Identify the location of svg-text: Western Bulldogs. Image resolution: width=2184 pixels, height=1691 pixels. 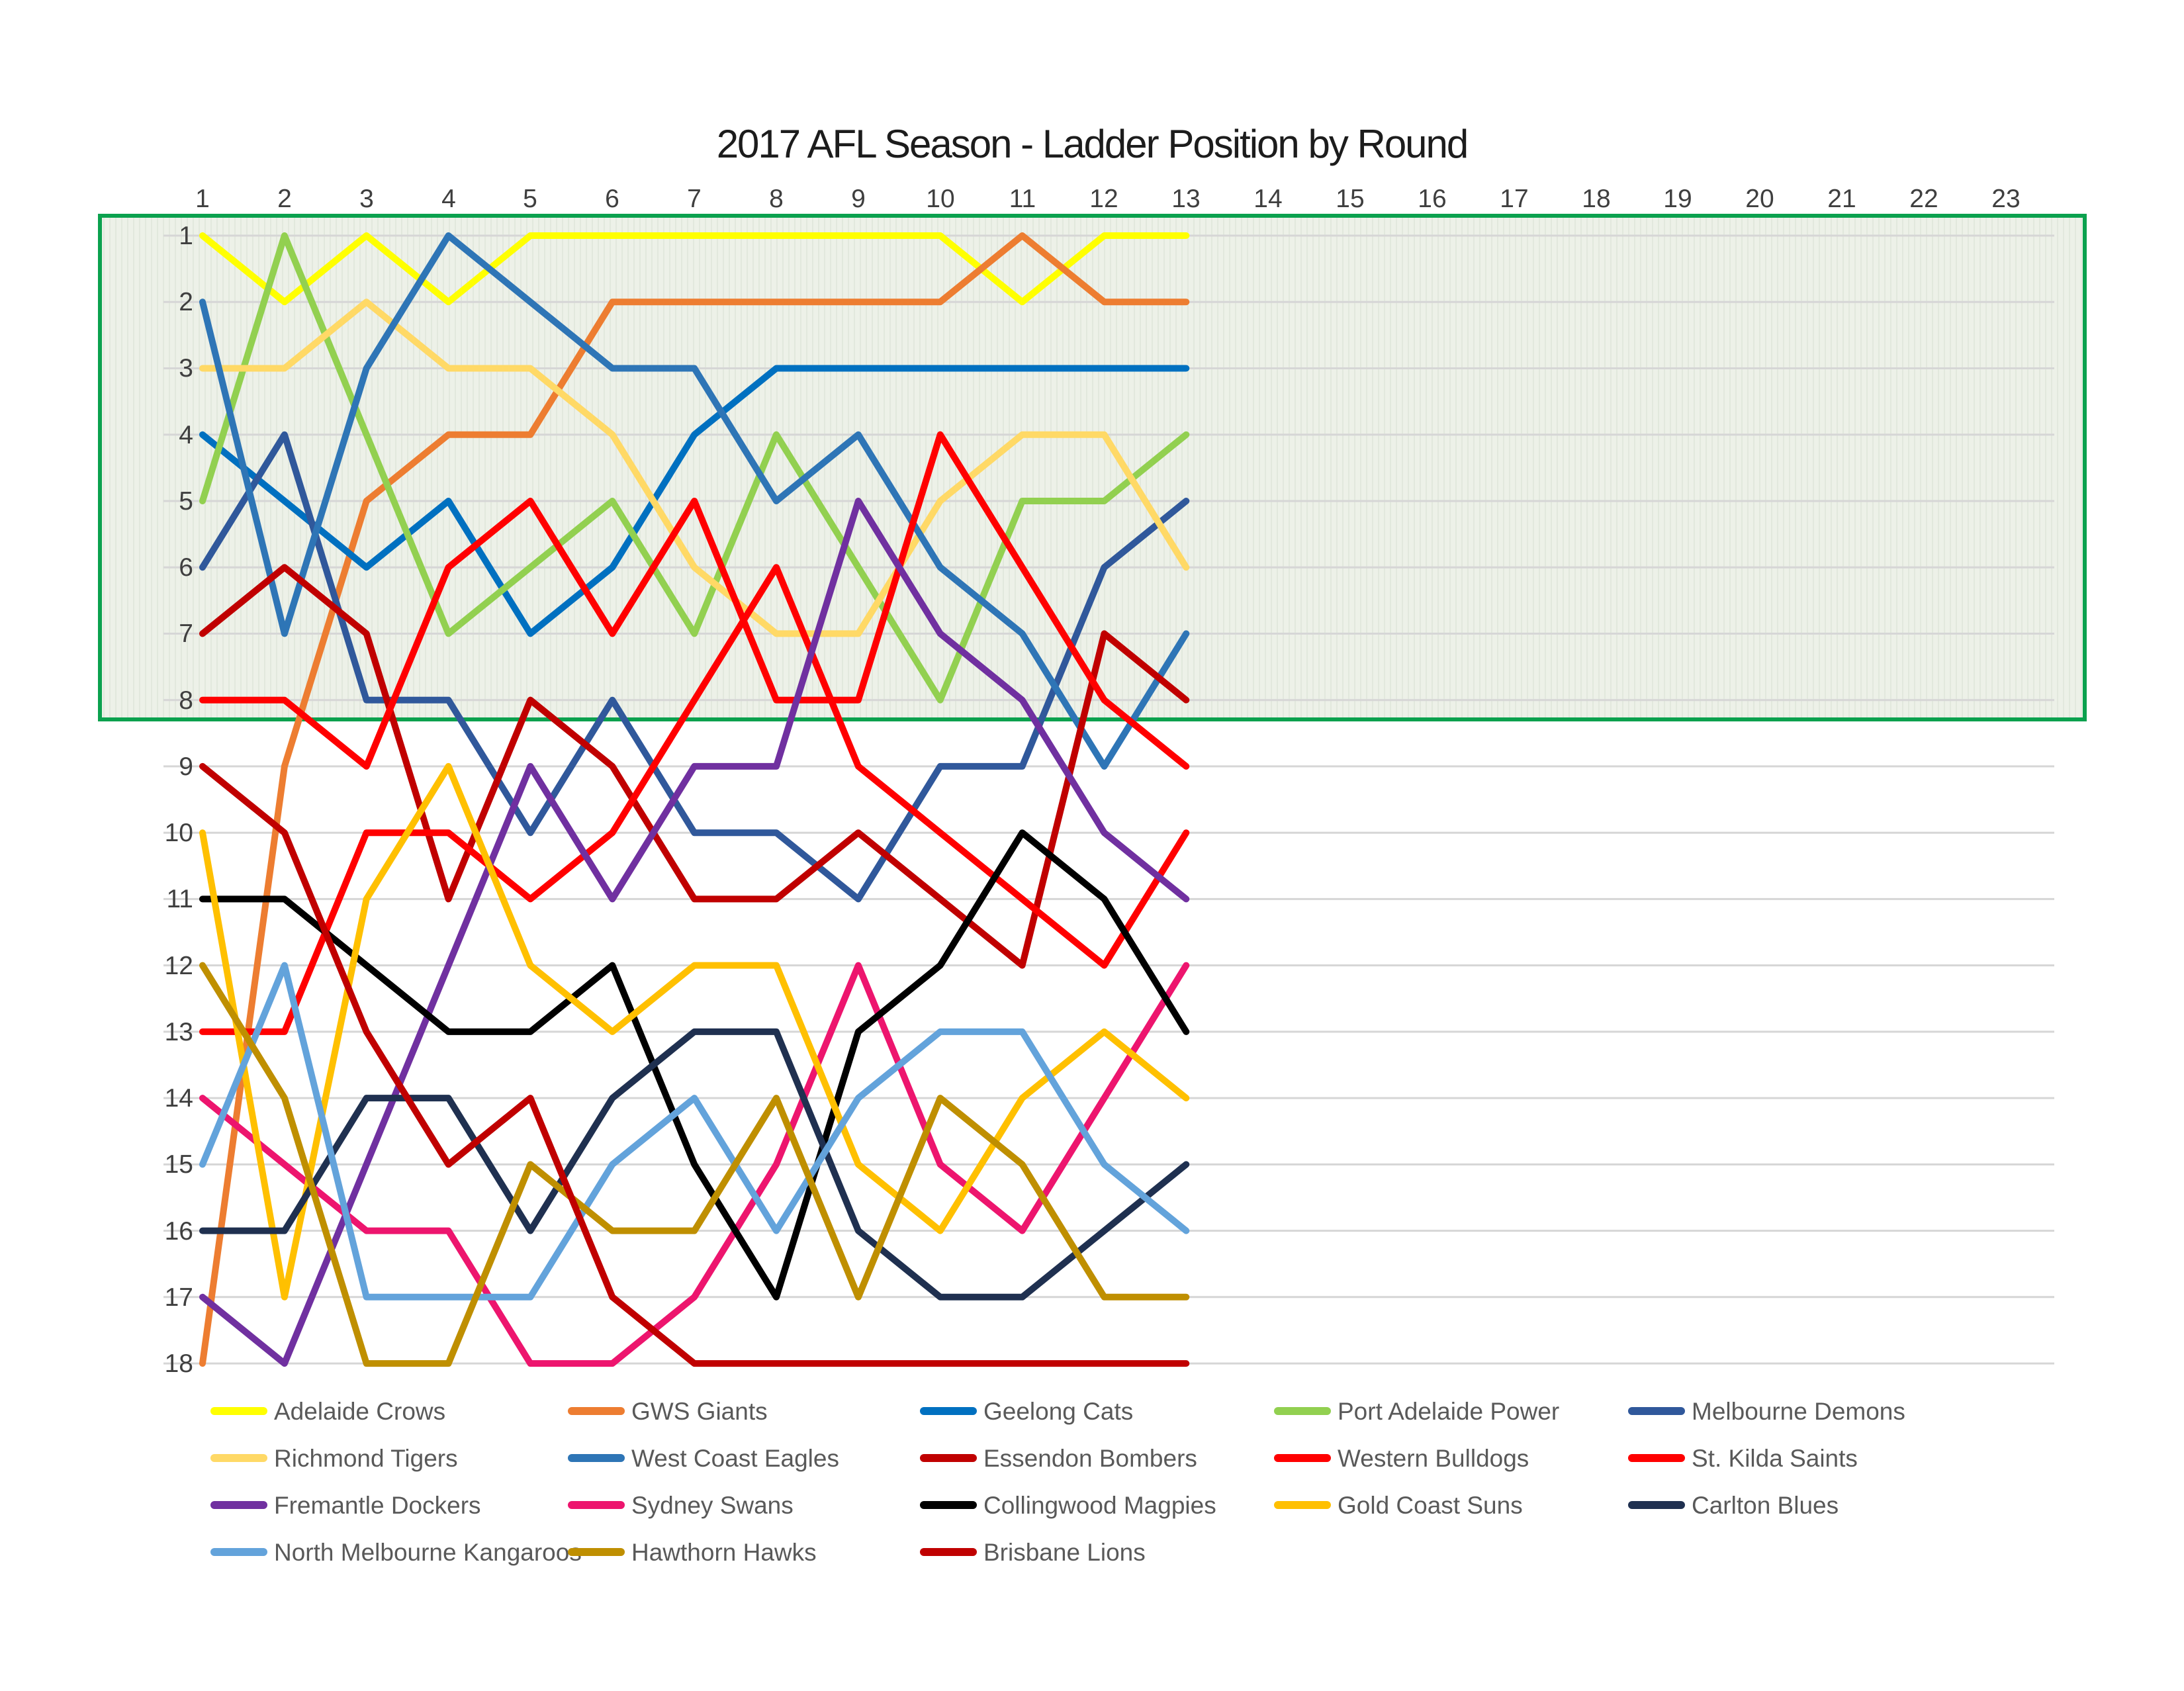
(1433, 1458).